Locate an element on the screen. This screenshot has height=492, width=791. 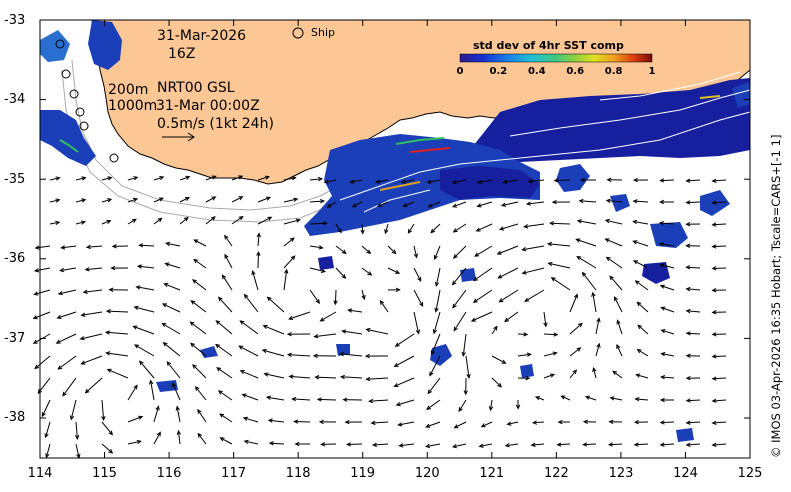
x-tick-label: 125 is located at coordinates (750, 473).